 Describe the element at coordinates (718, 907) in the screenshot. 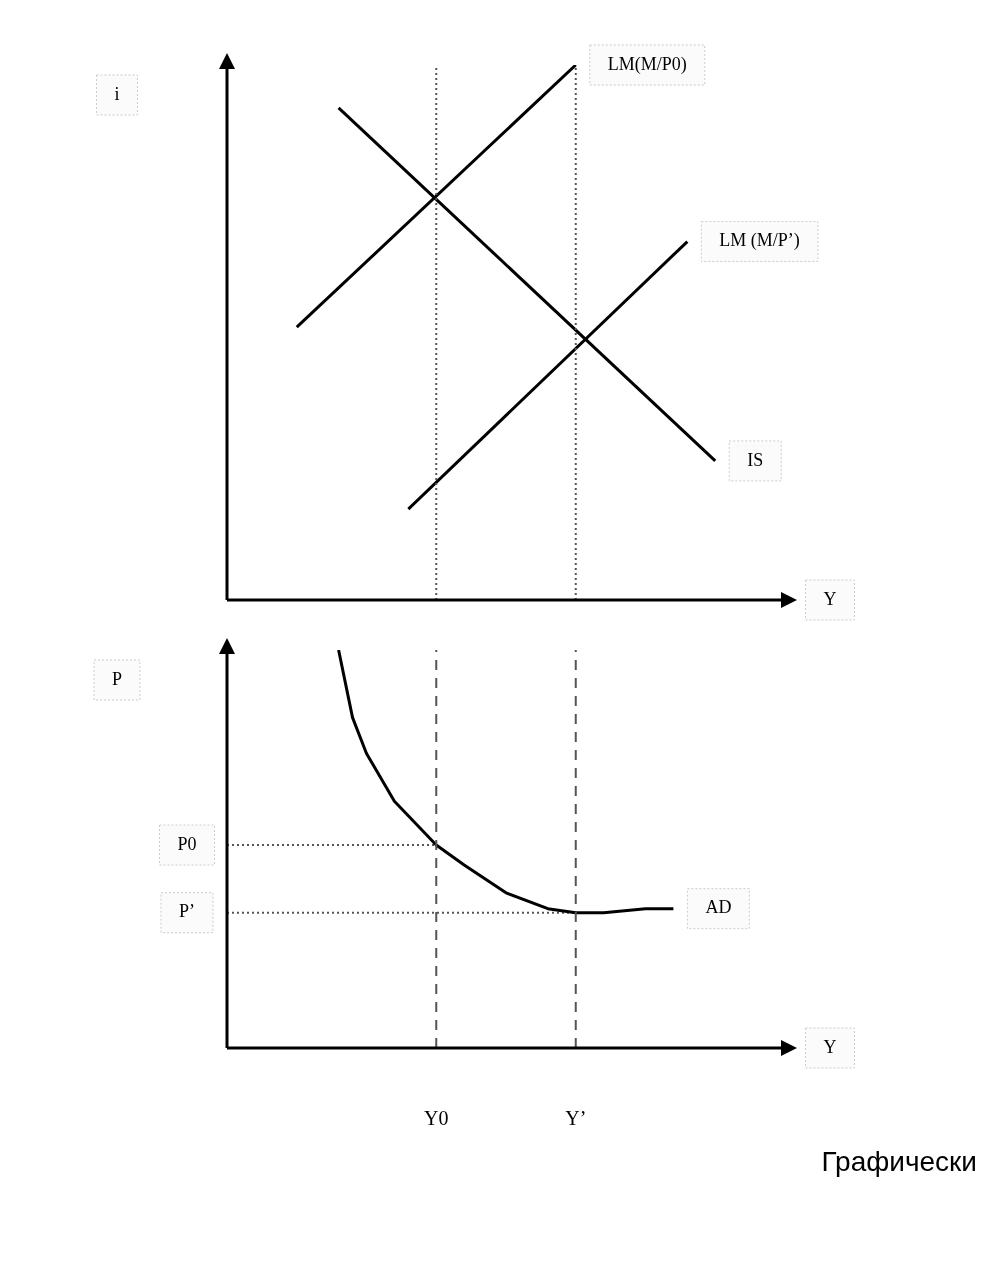

I see `series-label: AD` at that location.